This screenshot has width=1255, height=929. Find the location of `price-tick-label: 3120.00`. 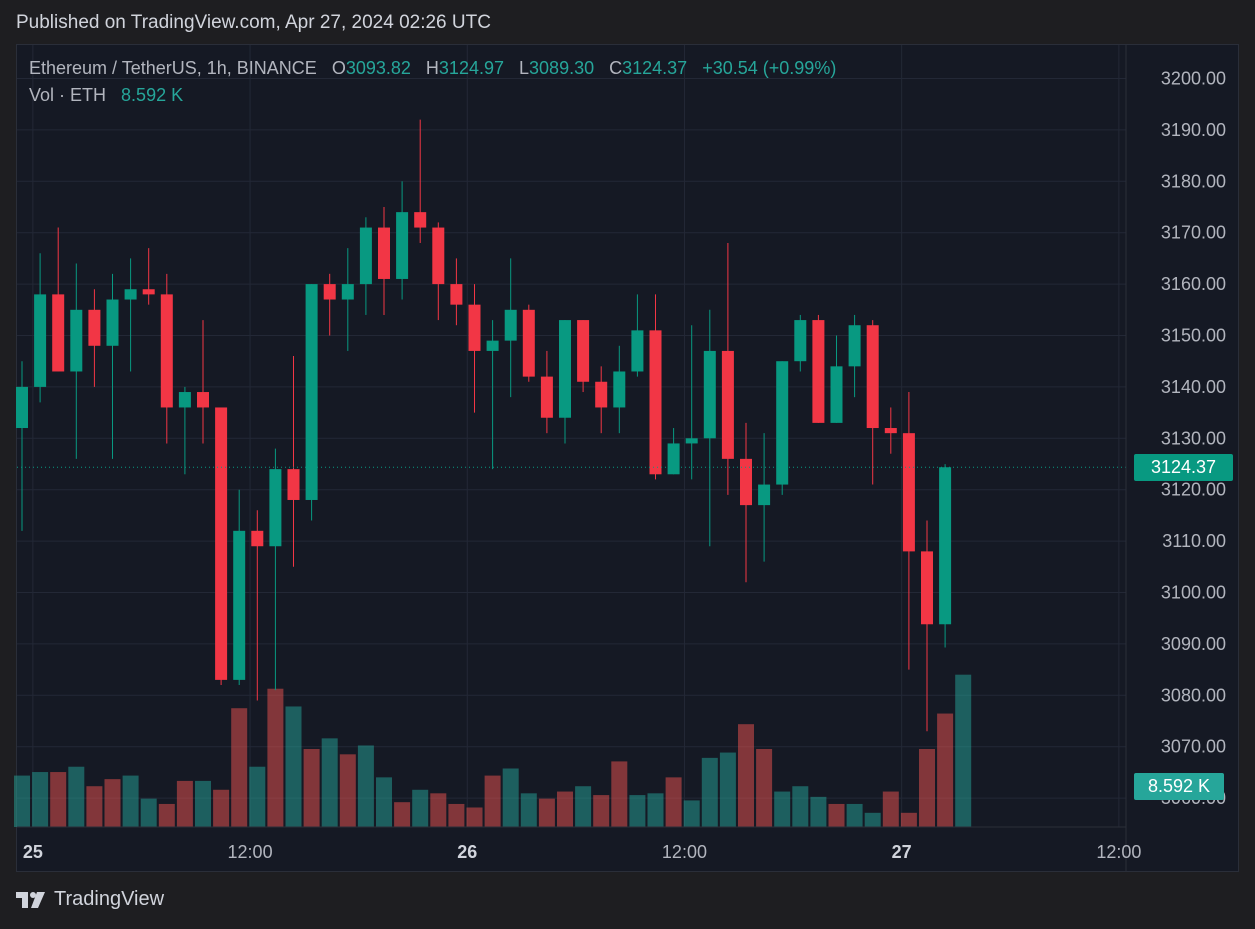

price-tick-label: 3120.00 is located at coordinates (1193, 490).